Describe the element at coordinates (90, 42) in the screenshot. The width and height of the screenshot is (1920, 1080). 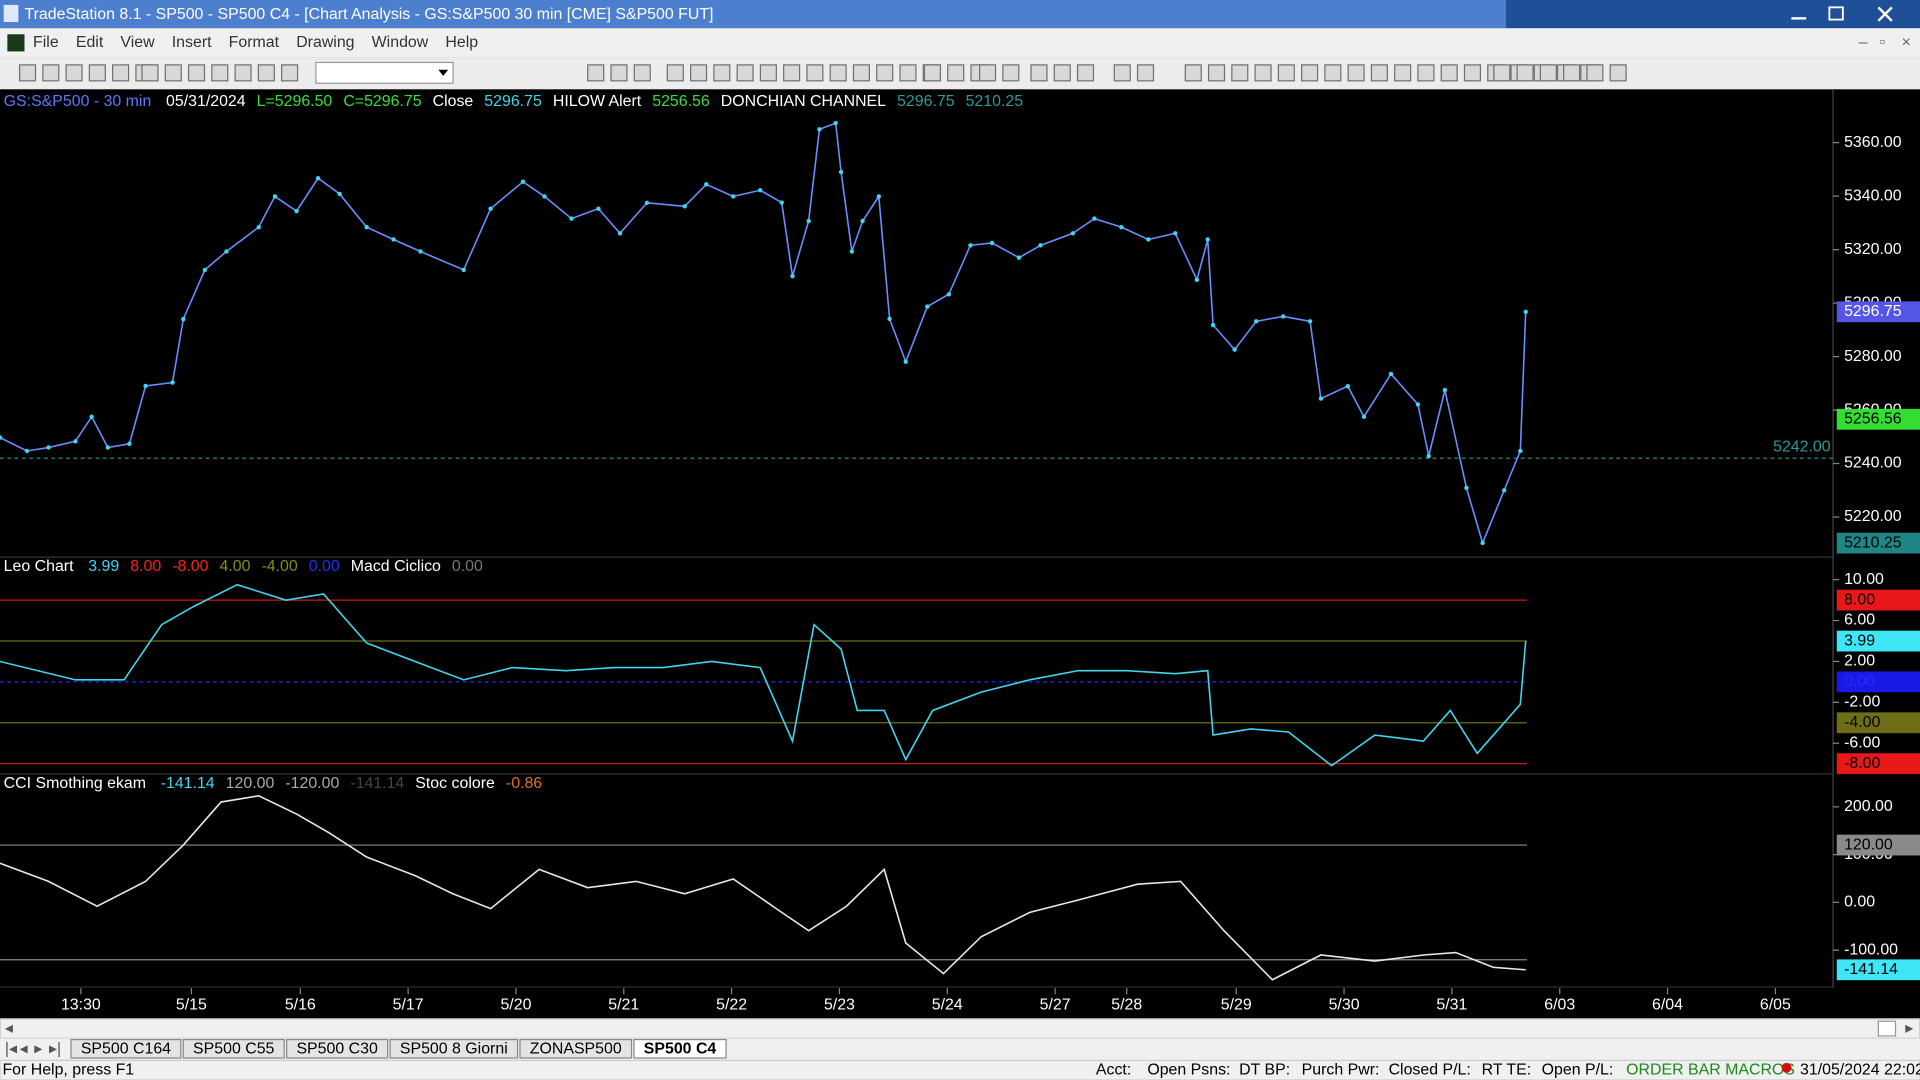
I see `menu-item: Edit` at that location.